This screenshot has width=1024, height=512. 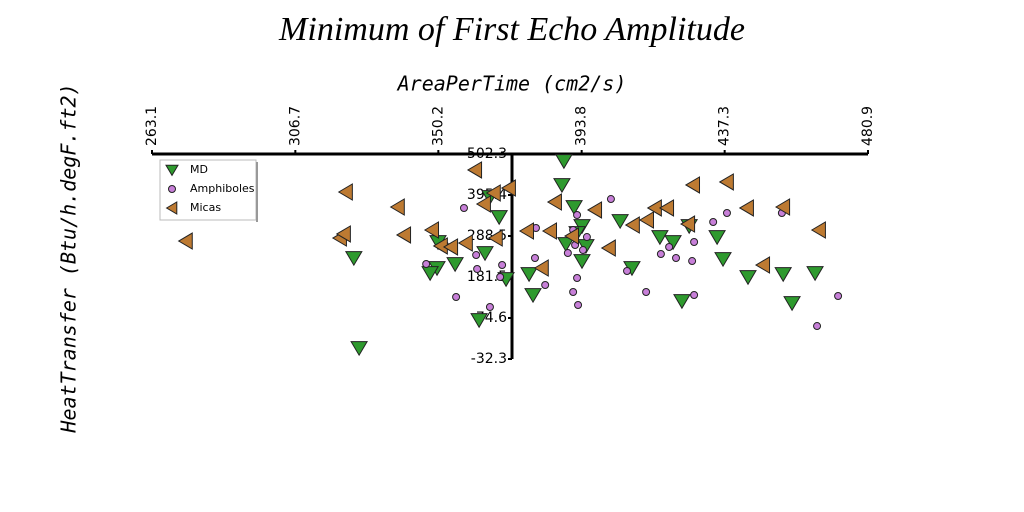 I want to click on x-axis-label: AreaPerTime (cm2/s), so click(x=511, y=84).